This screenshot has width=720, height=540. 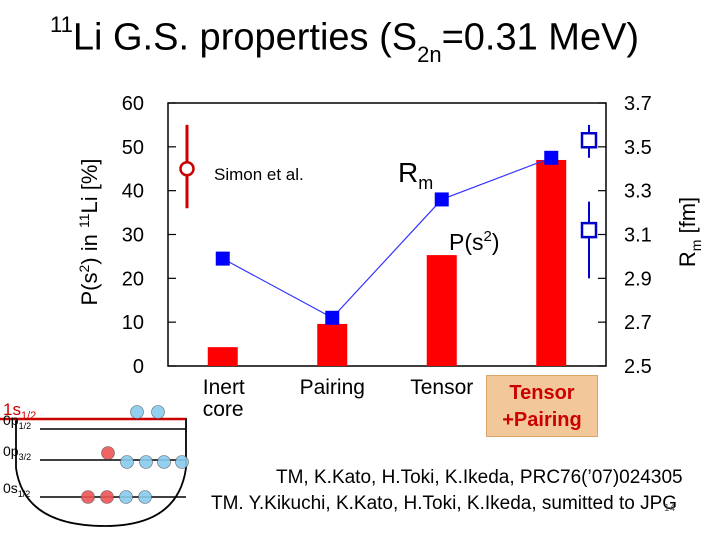 What do you see at coordinates (223, 409) in the screenshot?
I see `category-label: core` at bounding box center [223, 409].